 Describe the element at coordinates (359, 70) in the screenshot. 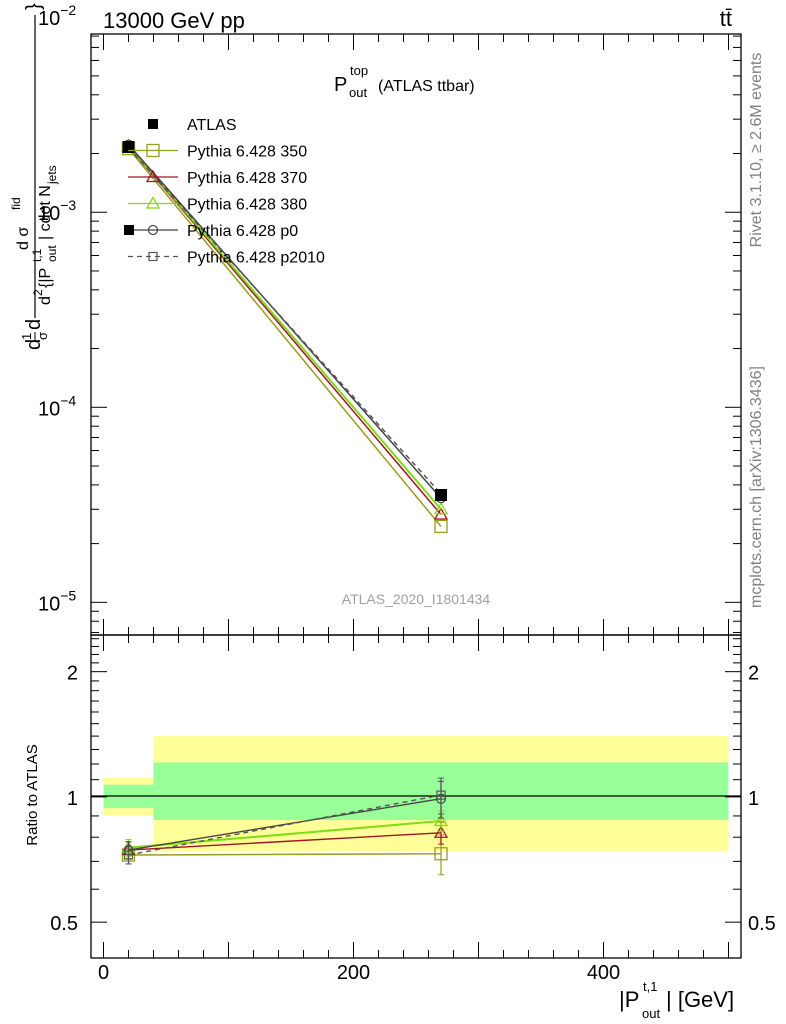

I see `svg-text: top` at that location.